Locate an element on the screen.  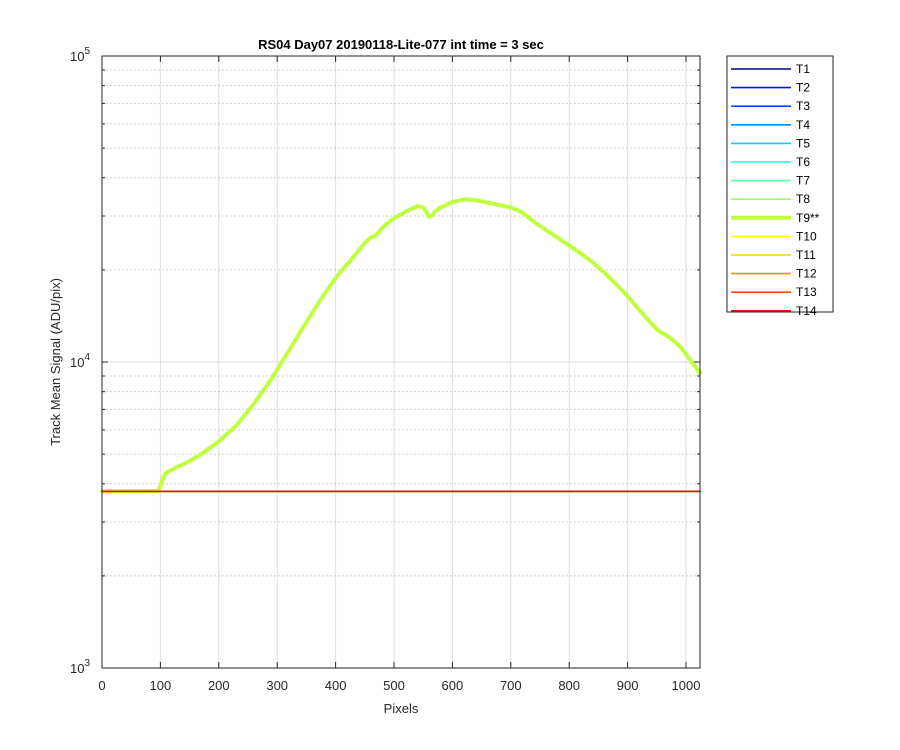
legend: T1 T2 T3 T4 T5 T6 T7 T8 T9** T10 T11 T12 T13 T14 is located at coordinates (780, 186).